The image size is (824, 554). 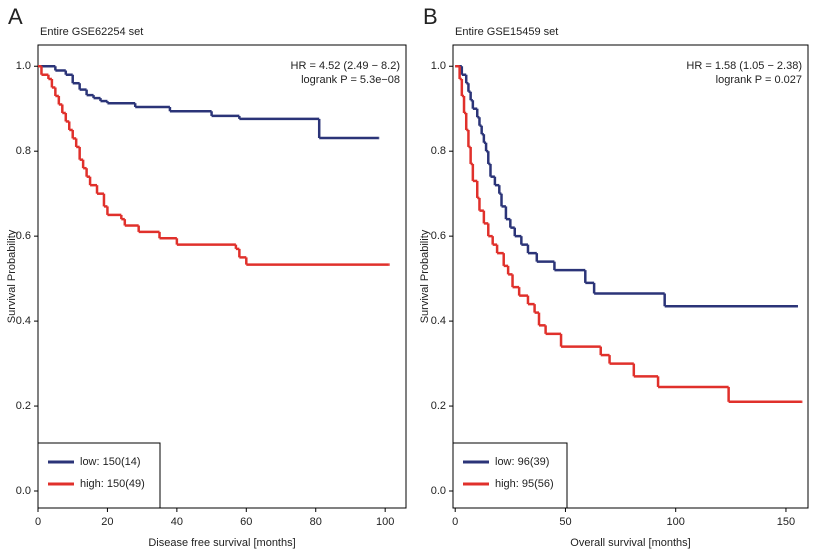 What do you see at coordinates (316, 522) in the screenshot?
I see `x-tick-label: 80` at bounding box center [316, 522].